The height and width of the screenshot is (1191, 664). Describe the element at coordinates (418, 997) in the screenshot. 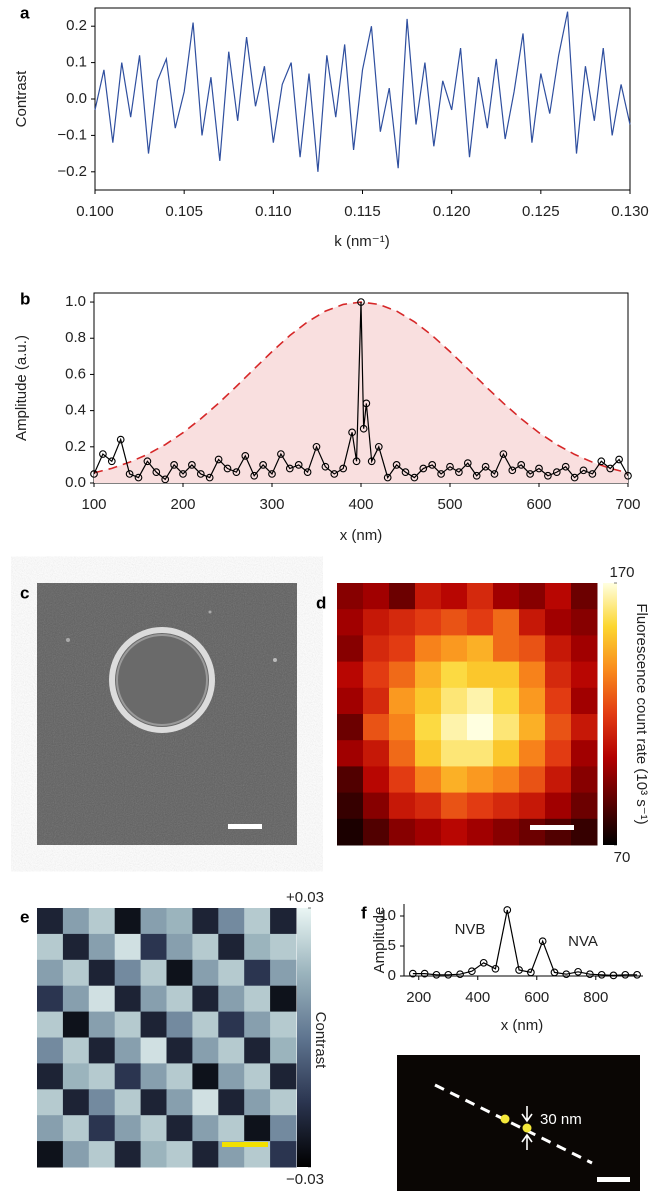

I see `x-tick-label: 200` at that location.